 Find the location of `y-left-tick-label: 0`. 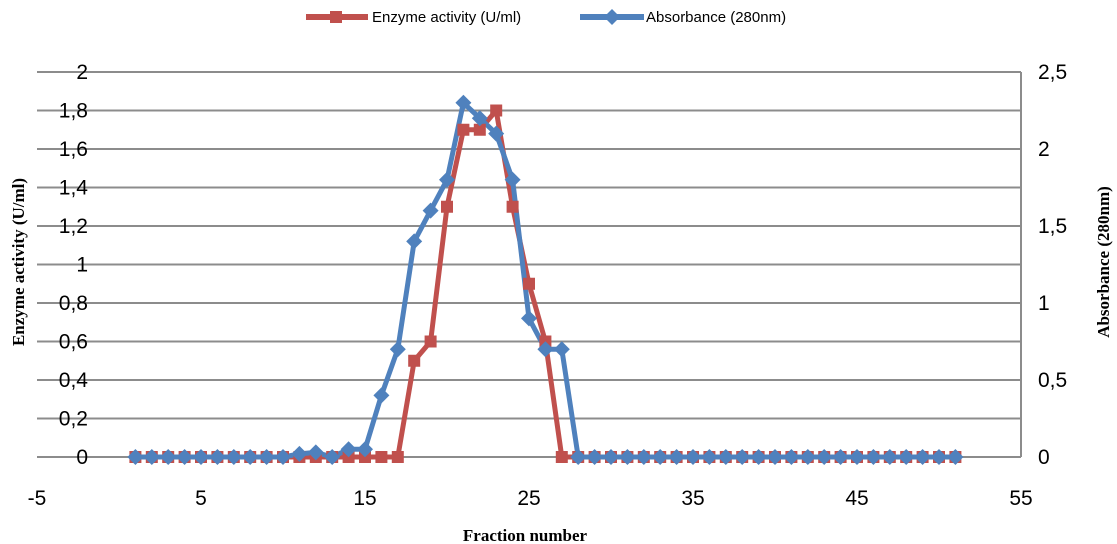

y-left-tick-label: 0 is located at coordinates (82, 457).